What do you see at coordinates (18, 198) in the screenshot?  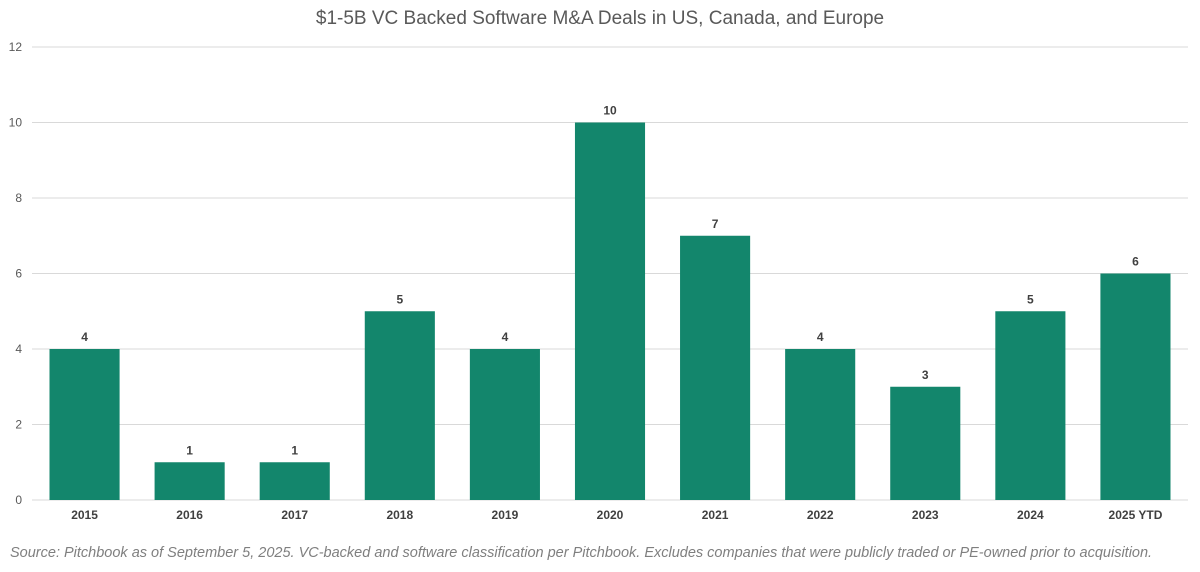 I see `y-tick-label: 8` at bounding box center [18, 198].